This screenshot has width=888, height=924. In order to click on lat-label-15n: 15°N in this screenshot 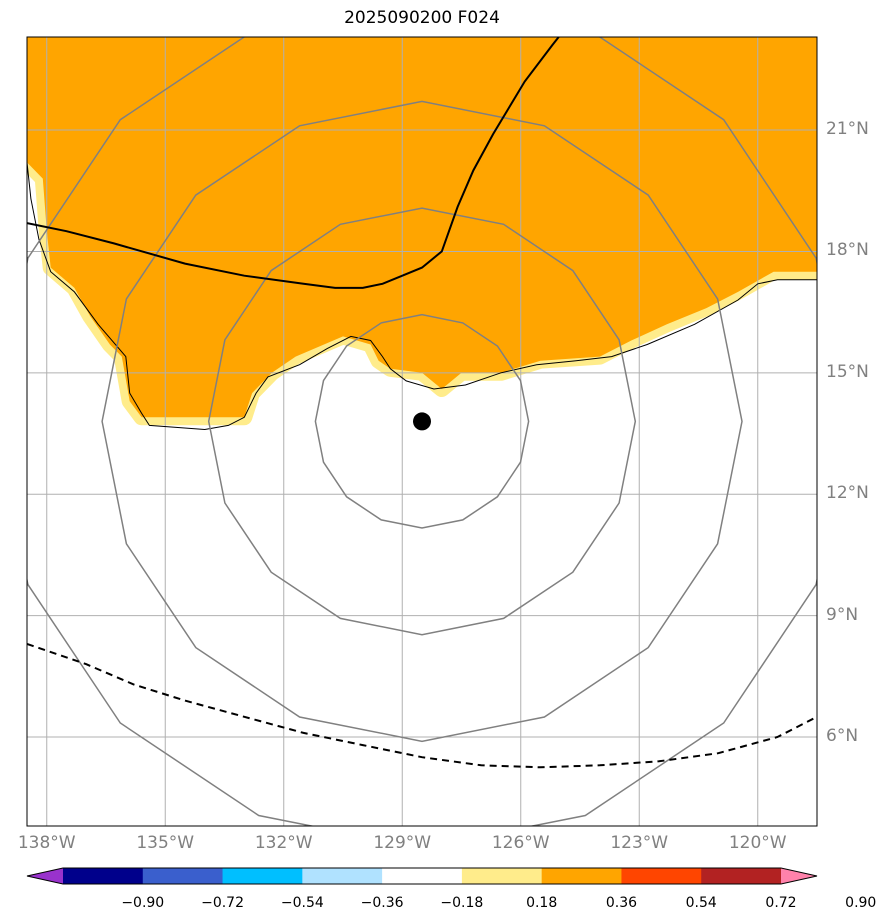, I will do `click(847, 371)`.